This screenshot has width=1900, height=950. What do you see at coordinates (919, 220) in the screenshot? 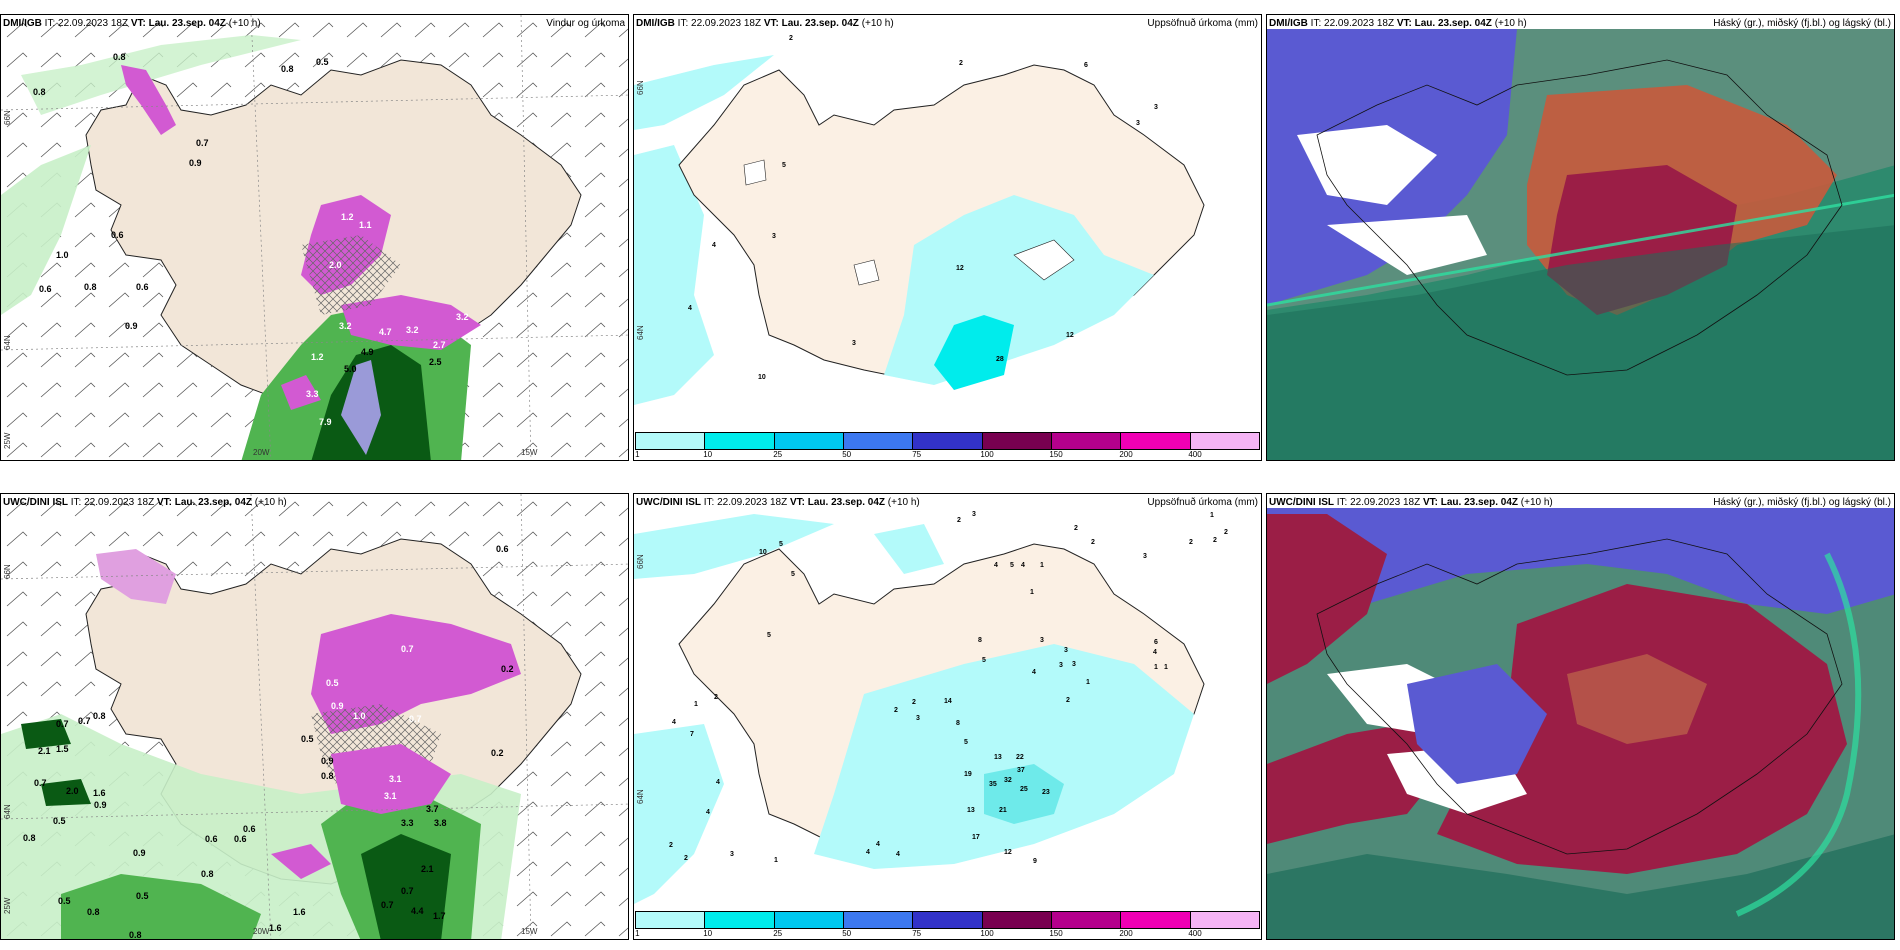
I see `accum-precip-map: 2 2 6 3 3 5 3 4 4 10 3 12 28 12` at bounding box center [919, 220].